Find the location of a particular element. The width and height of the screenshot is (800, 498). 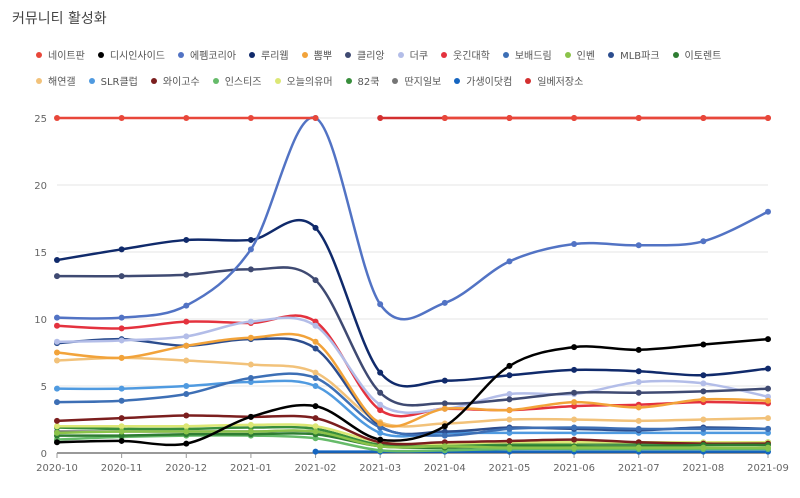

legend-item: 루리웹 is located at coordinates (269, 57).